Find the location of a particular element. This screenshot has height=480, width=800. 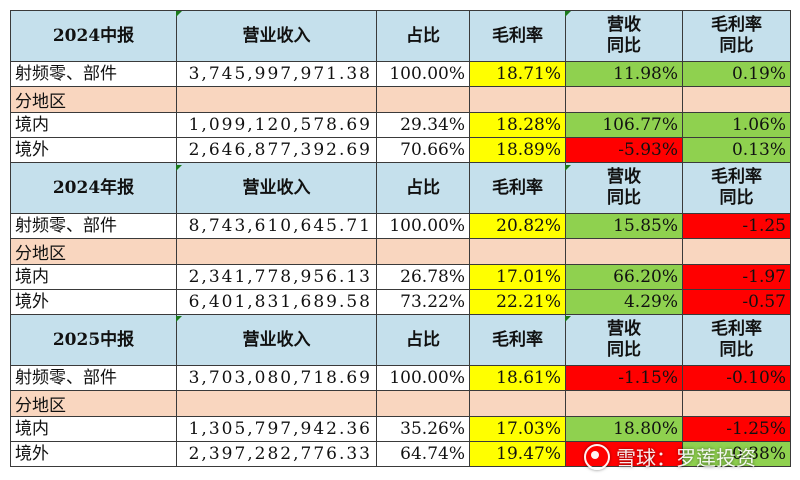

revenue-cell: 3,703,080,718.69 is located at coordinates (276, 378).